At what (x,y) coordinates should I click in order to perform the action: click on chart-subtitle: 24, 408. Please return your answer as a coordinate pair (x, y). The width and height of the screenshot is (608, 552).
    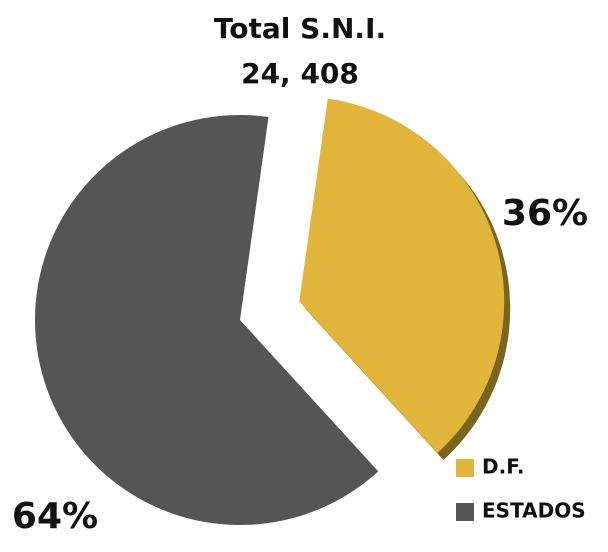
    Looking at the image, I should click on (300, 73).